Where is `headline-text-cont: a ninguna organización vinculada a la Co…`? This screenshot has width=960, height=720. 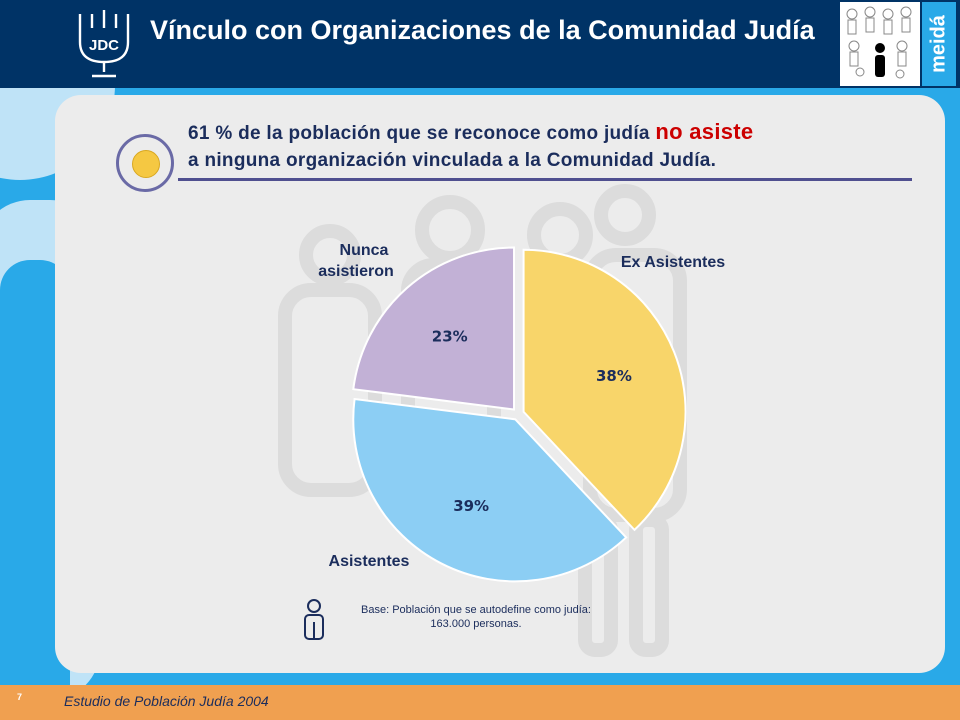
headline-text-cont: a ninguna organización vinculada a la Co… is located at coordinates (452, 160).